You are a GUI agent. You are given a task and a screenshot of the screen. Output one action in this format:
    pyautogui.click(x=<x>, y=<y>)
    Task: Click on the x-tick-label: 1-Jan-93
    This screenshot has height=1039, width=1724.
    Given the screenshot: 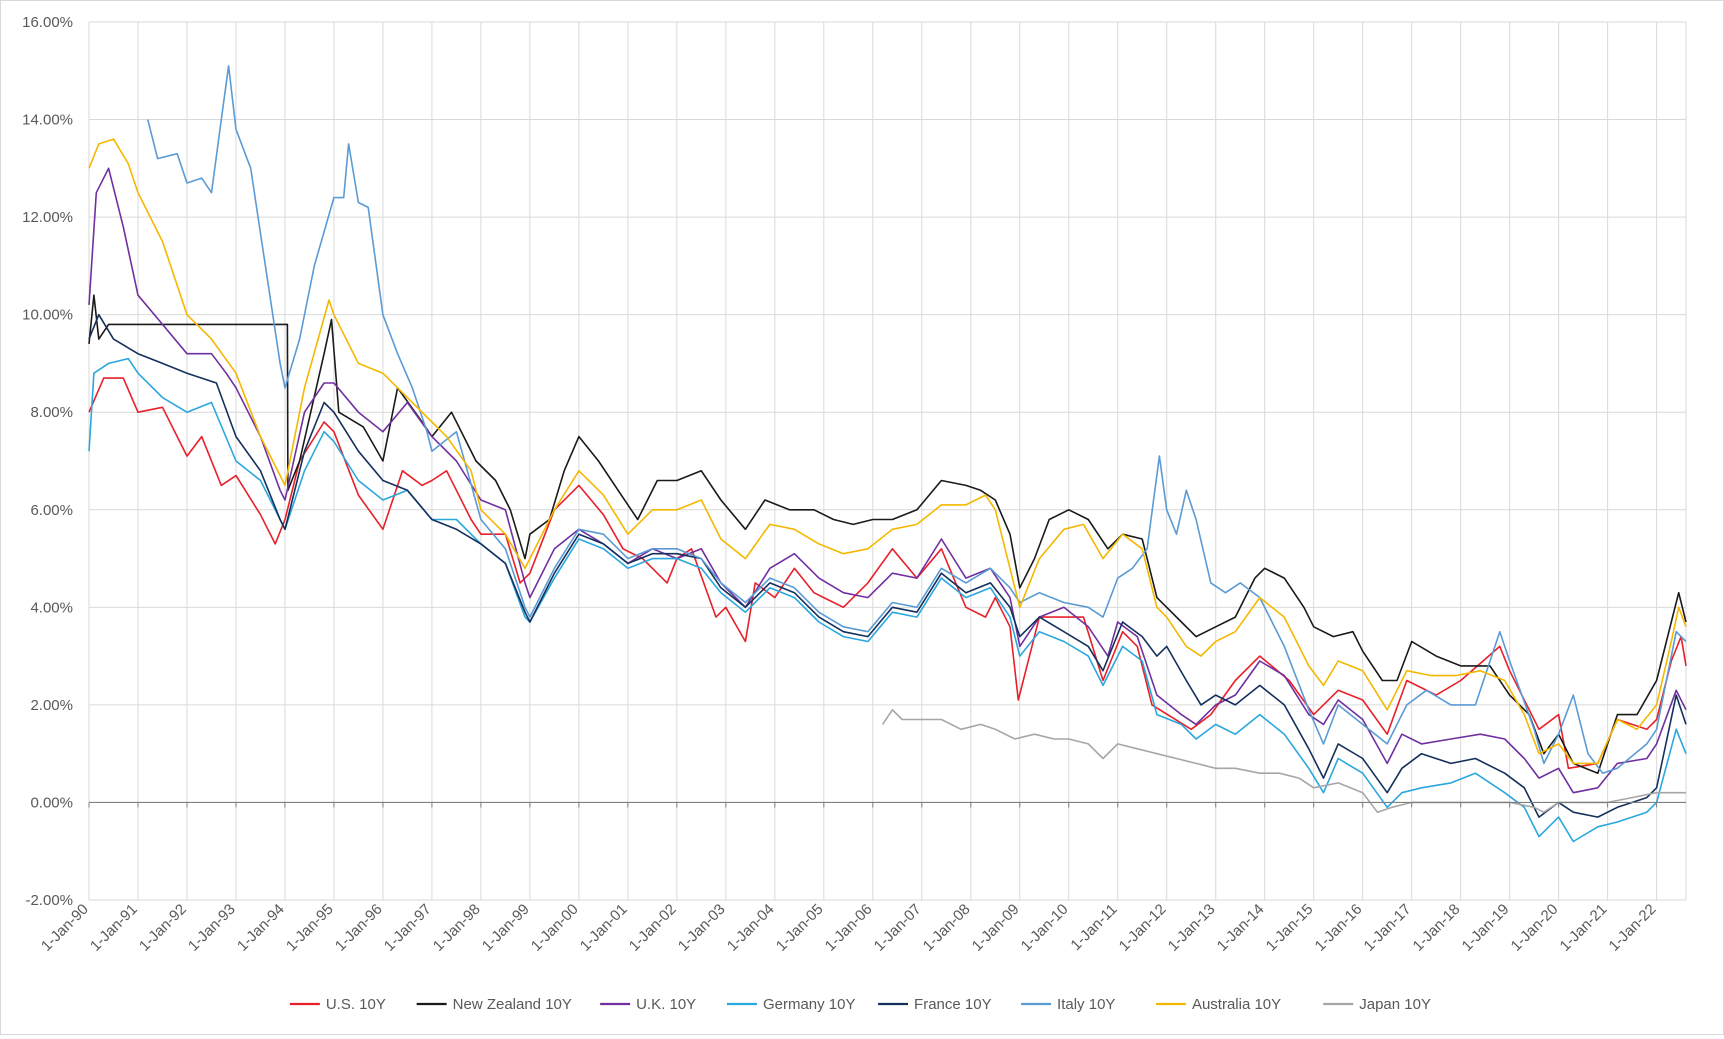 What is the action you would take?
    pyautogui.click(x=212, y=928)
    